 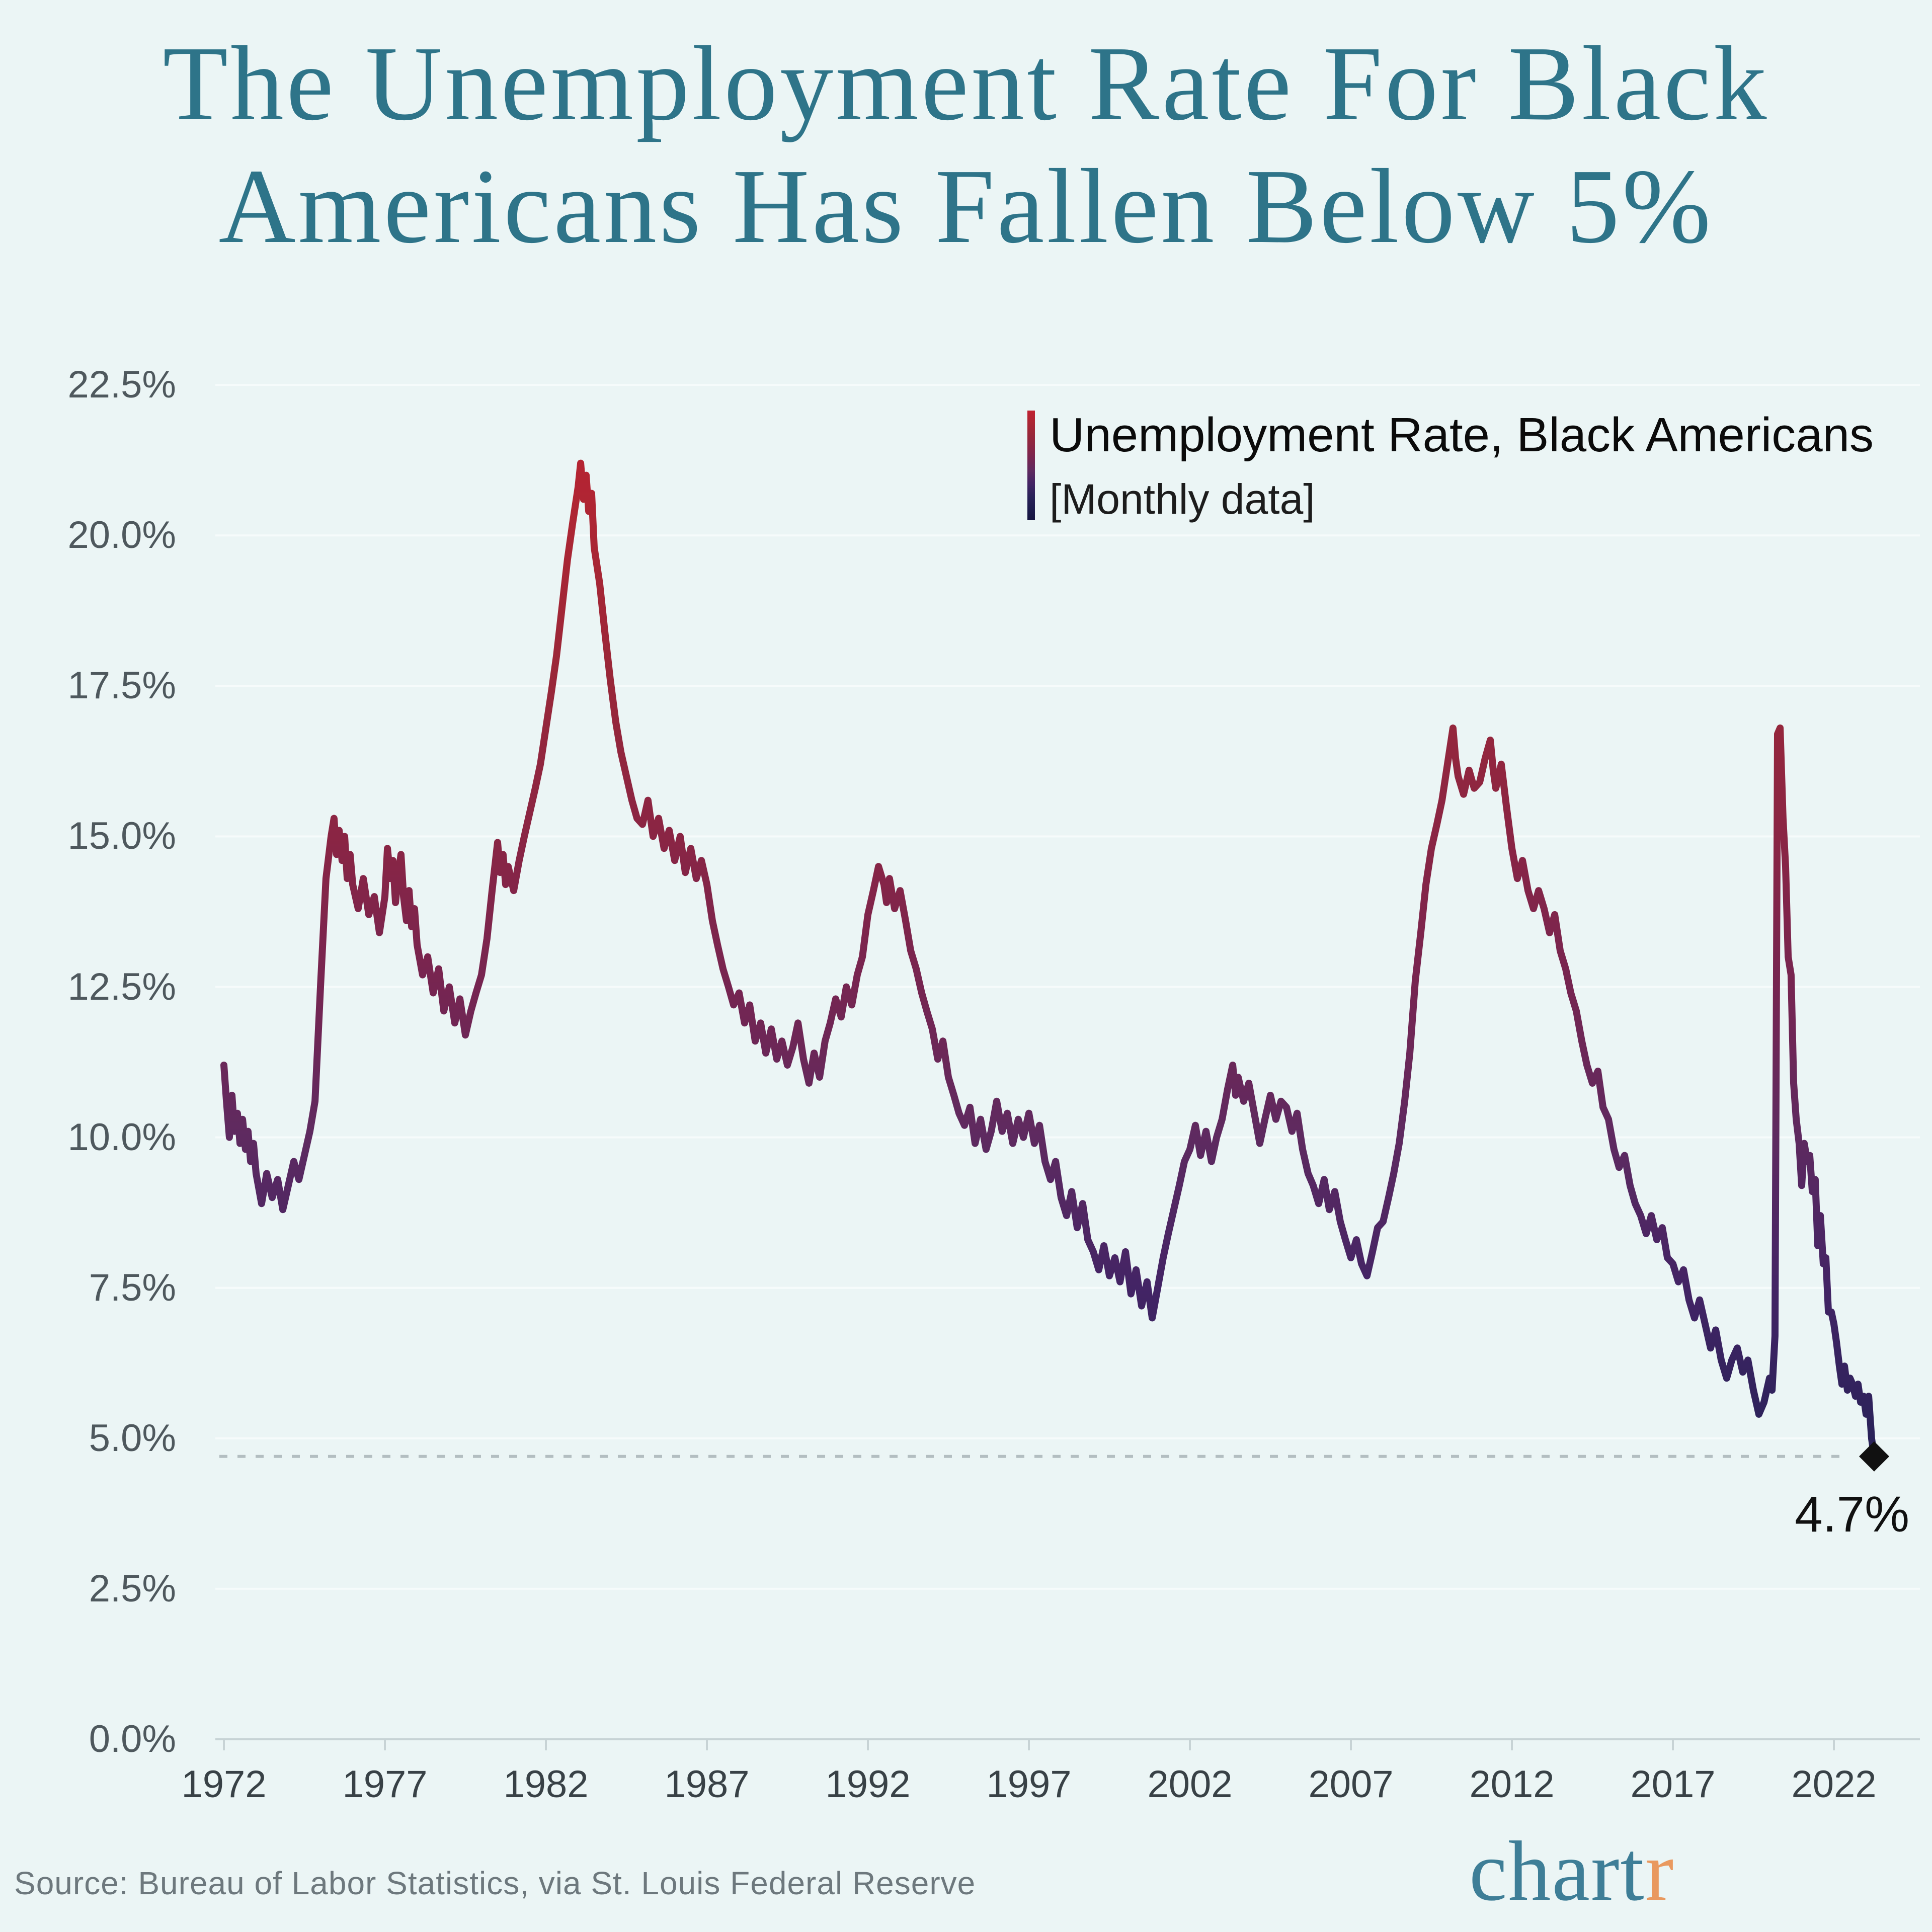 What do you see at coordinates (1557, 1871) in the screenshot?
I see `chartr-logo-chart: chart` at bounding box center [1557, 1871].